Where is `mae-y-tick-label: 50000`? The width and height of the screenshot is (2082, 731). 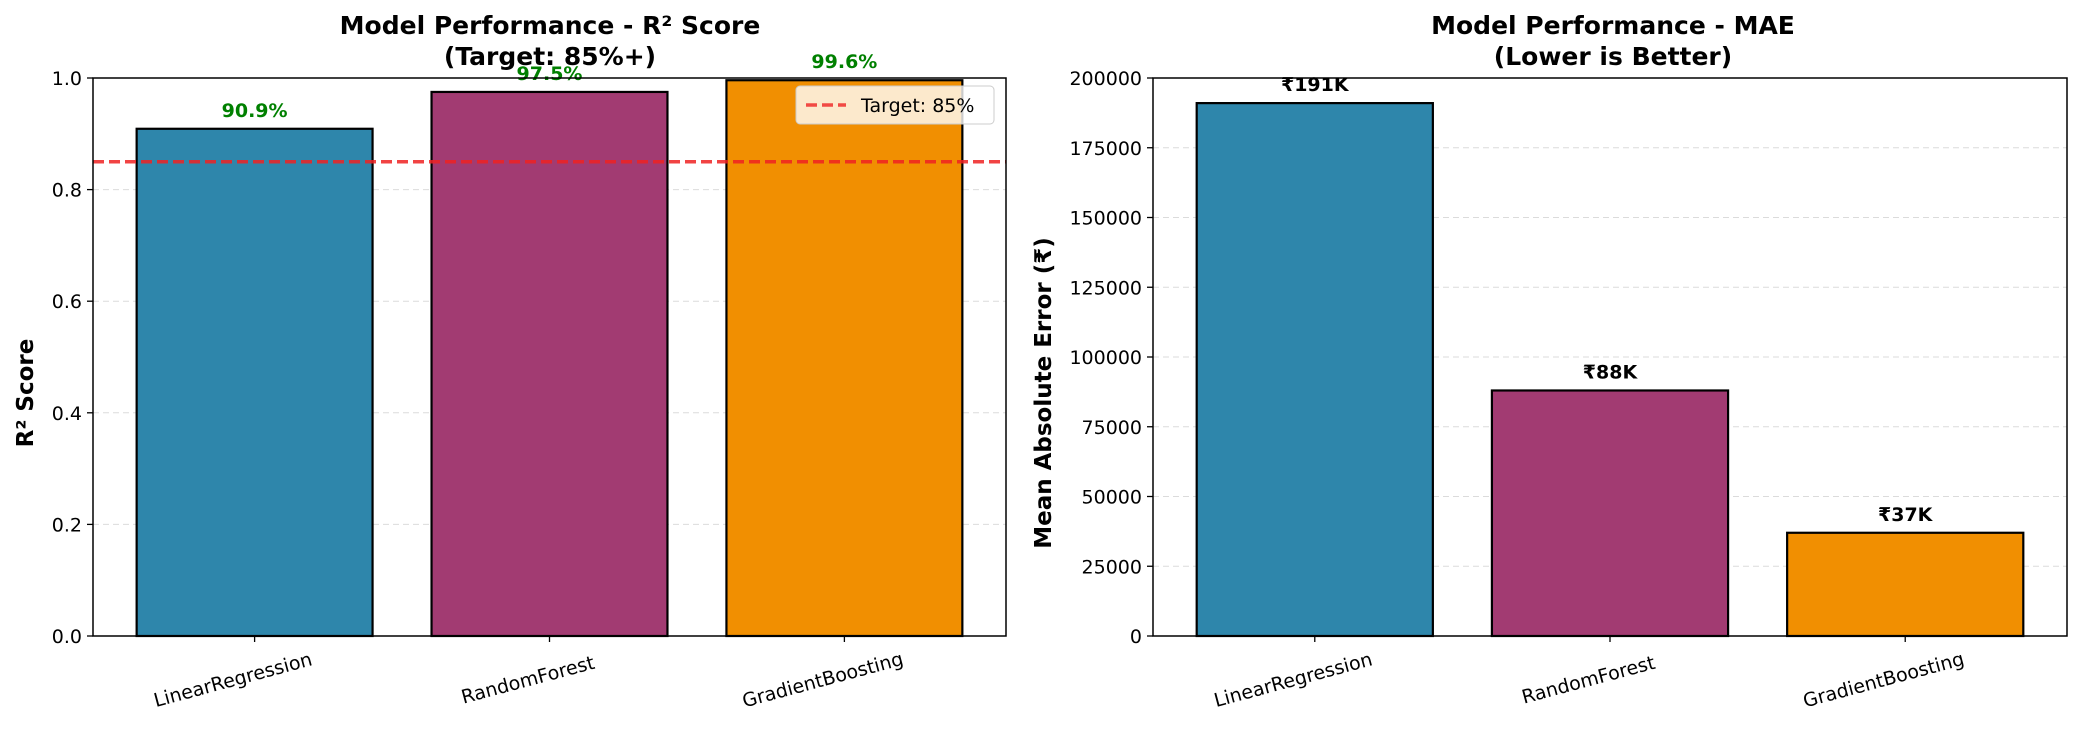
mae-y-tick-label: 50000 is located at coordinates (1112, 498).